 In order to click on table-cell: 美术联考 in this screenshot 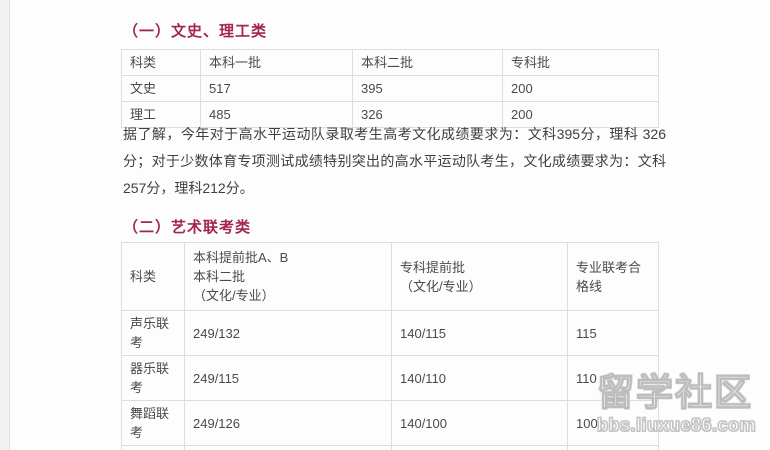, I will do `click(153, 447)`.